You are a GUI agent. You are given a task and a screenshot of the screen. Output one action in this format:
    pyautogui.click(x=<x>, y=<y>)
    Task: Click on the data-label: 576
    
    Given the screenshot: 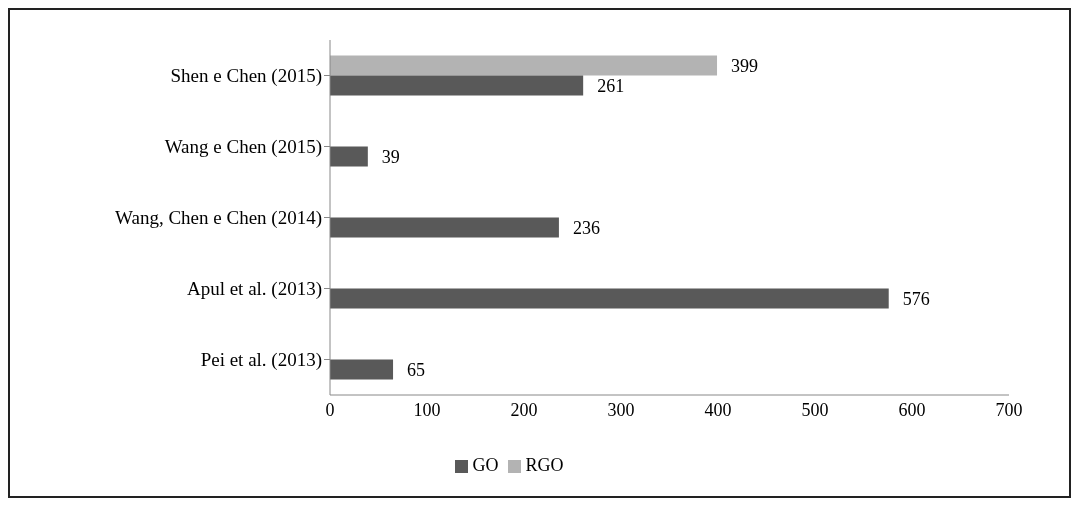 What is the action you would take?
    pyautogui.click(x=916, y=299)
    